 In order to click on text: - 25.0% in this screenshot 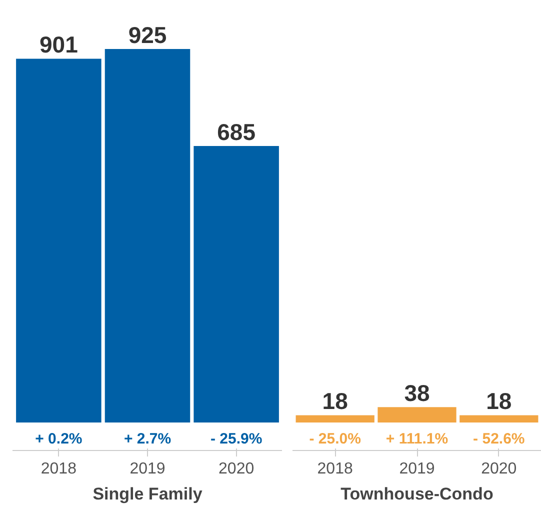, I will do `click(335, 439)`.